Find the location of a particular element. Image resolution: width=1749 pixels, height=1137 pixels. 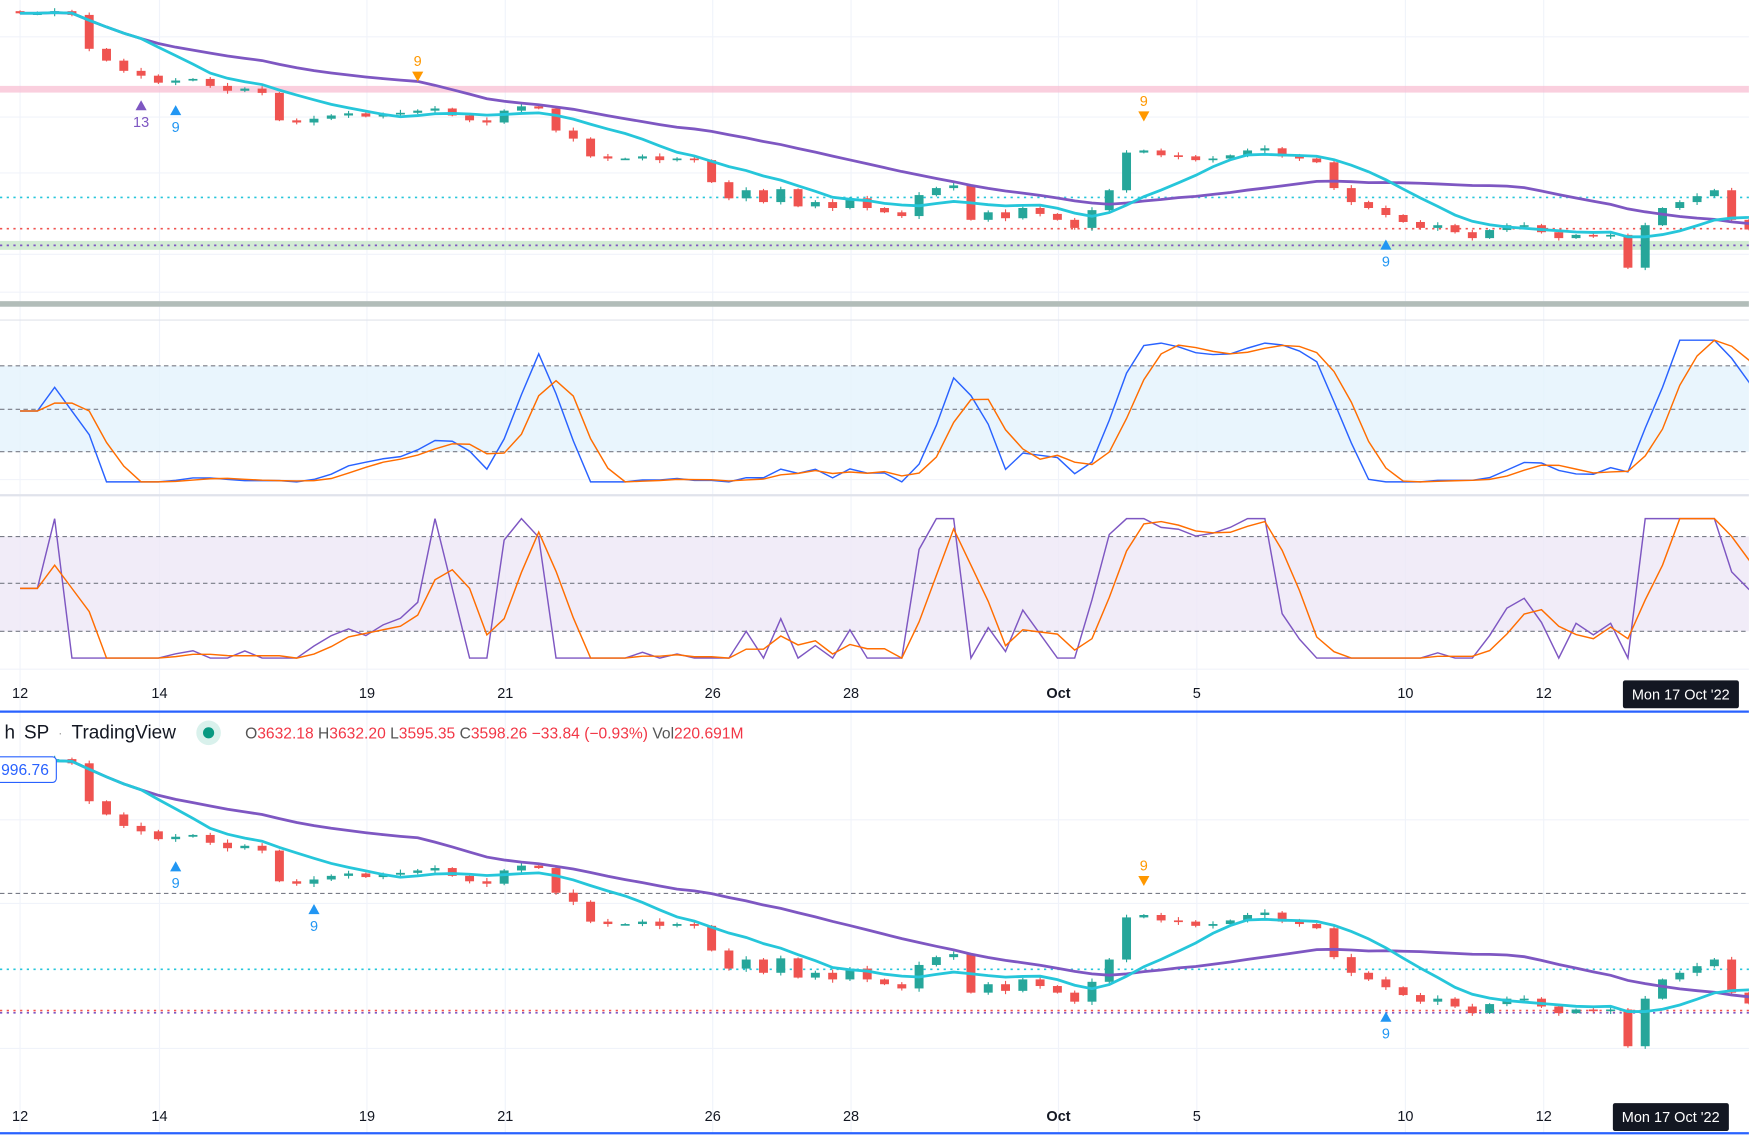

stoch-k-line is located at coordinates (884, 589).